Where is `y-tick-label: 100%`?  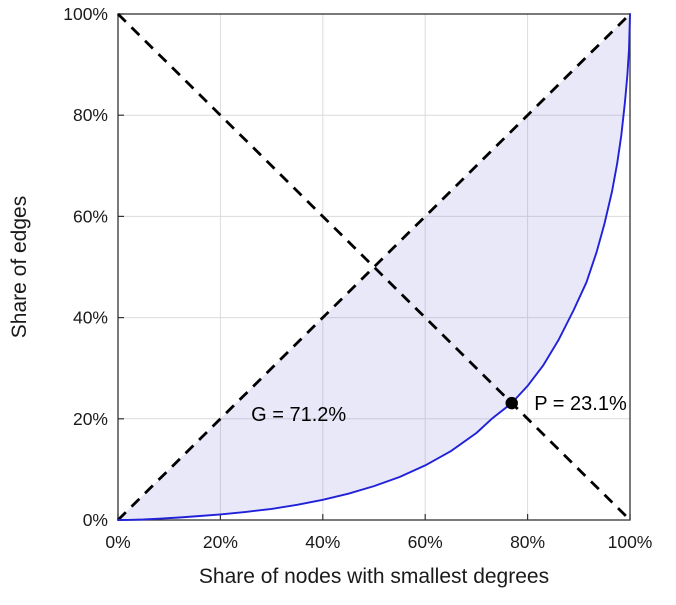
y-tick-label: 100% is located at coordinates (85, 14).